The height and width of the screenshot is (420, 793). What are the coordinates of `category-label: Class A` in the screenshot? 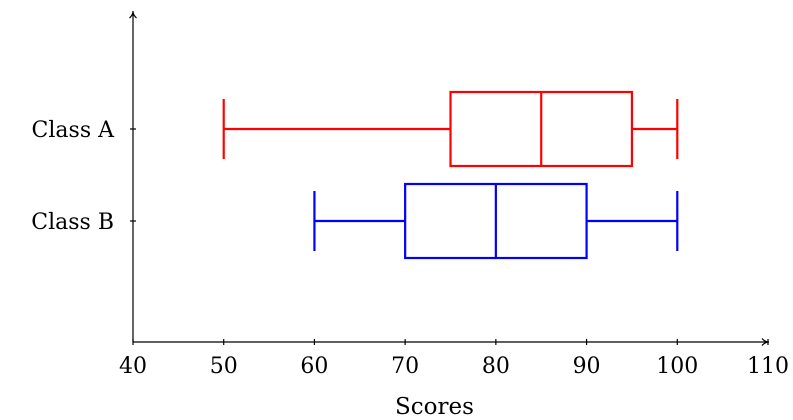 It's located at (74, 130).